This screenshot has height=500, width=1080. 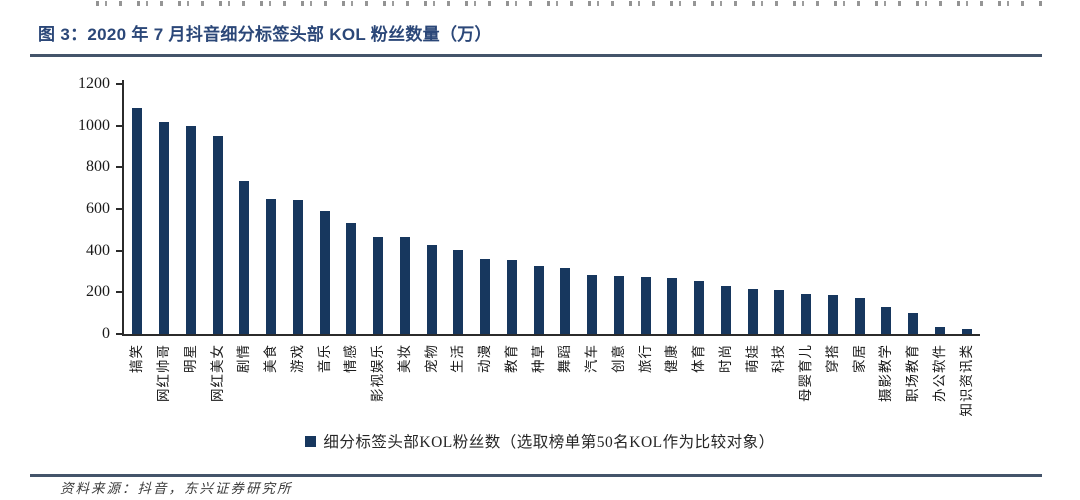 I want to click on x-tick-label: 音乐, so click(x=324, y=358).